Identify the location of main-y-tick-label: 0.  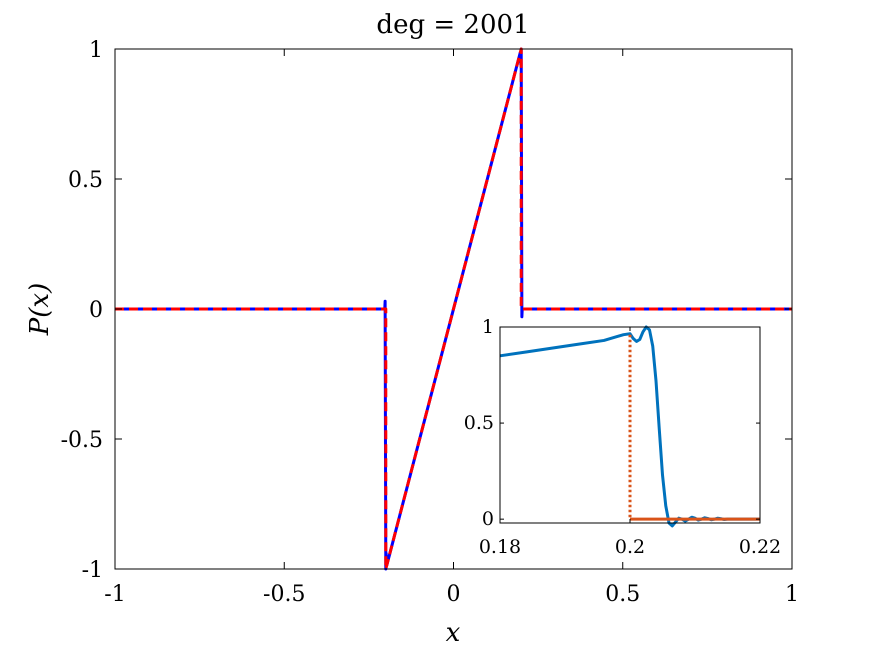
(96, 310).